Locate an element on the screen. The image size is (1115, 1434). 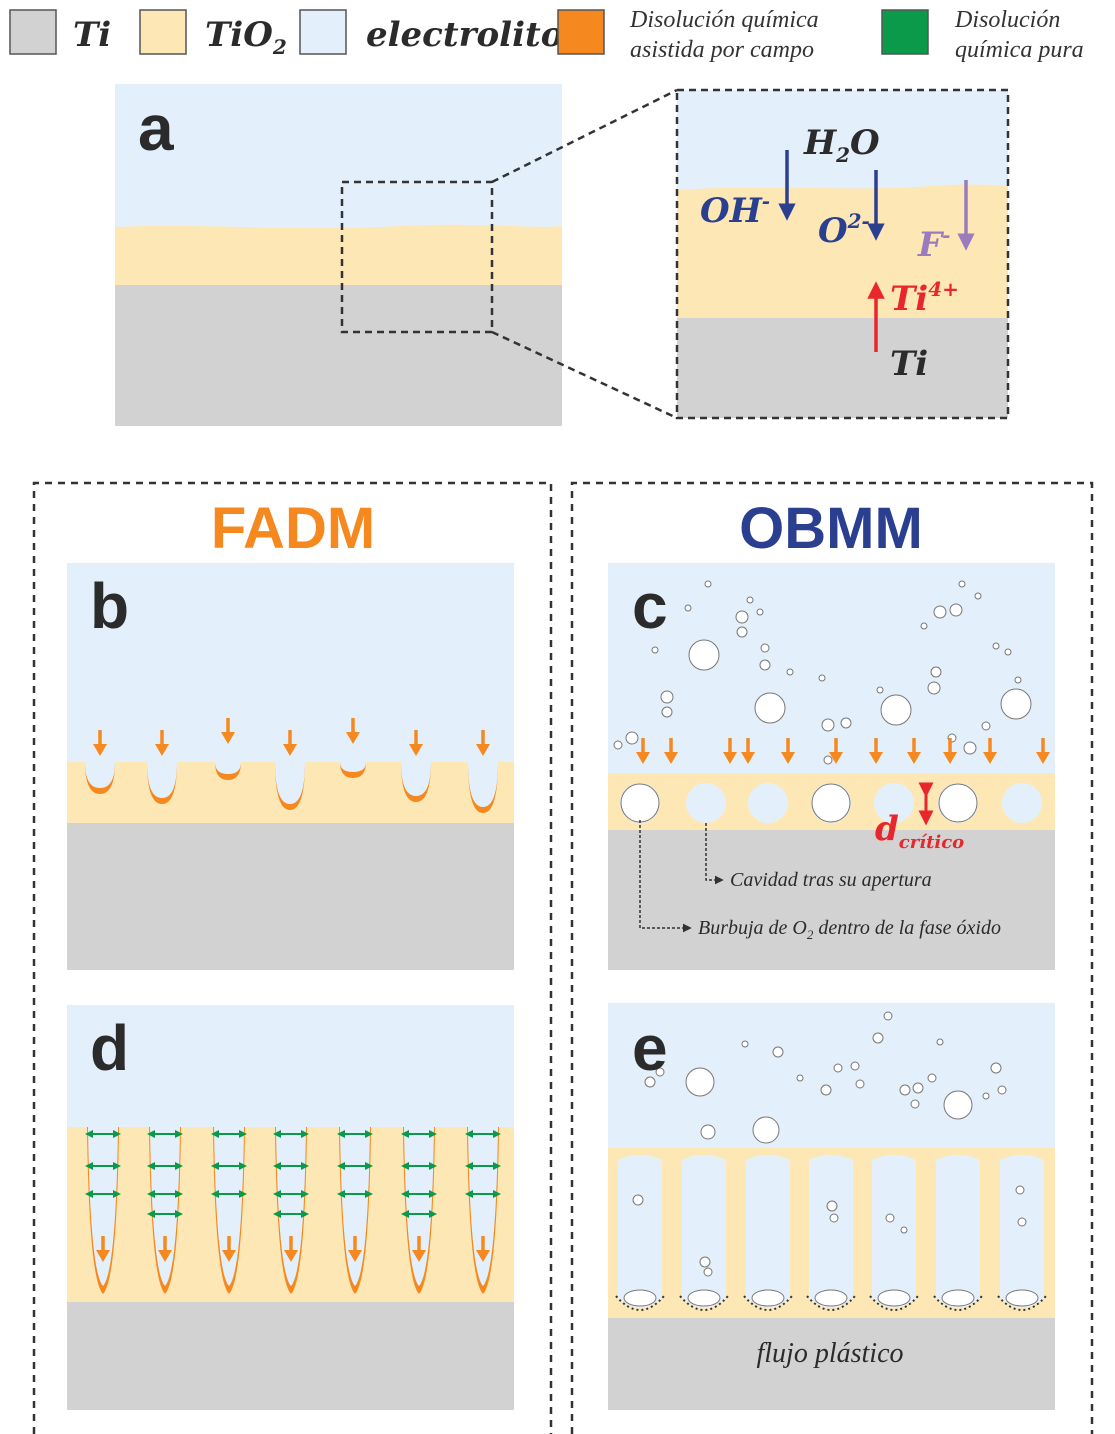
c-arrow-9-head is located at coordinates (990, 758).